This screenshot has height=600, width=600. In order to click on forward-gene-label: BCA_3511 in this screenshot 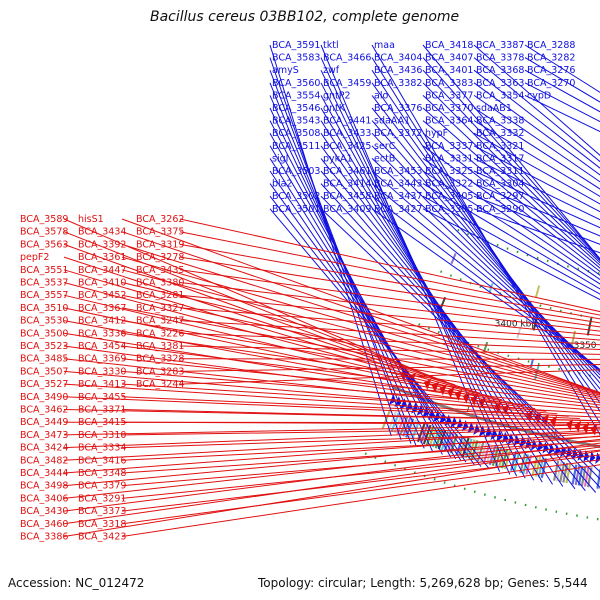, I will do `click(296, 146)`.